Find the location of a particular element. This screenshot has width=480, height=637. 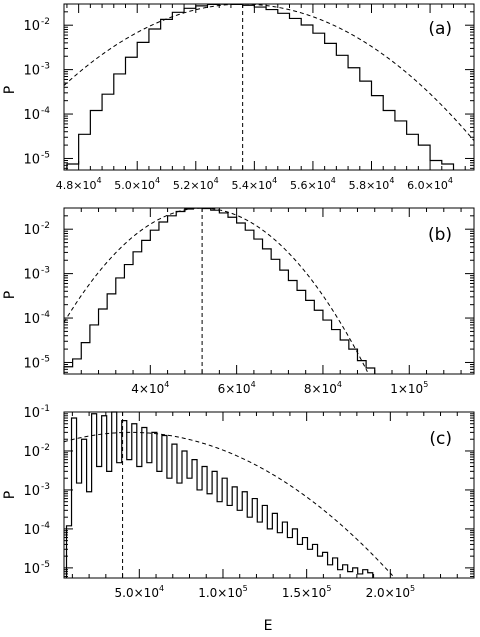

y-tick-exponent-a: -5 is located at coordinates (45, 155).